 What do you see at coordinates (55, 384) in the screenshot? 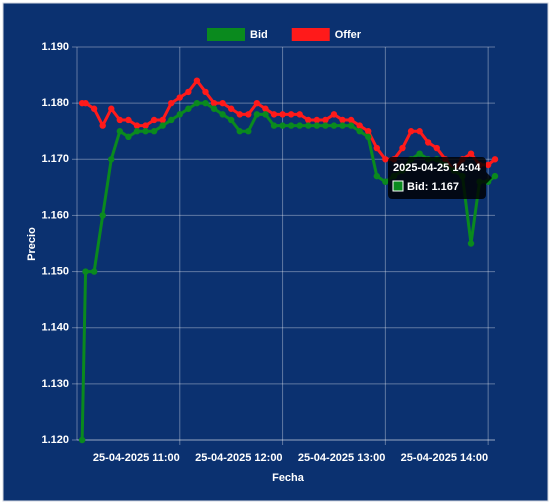
I see `y-tick-label: 1.130` at bounding box center [55, 384].